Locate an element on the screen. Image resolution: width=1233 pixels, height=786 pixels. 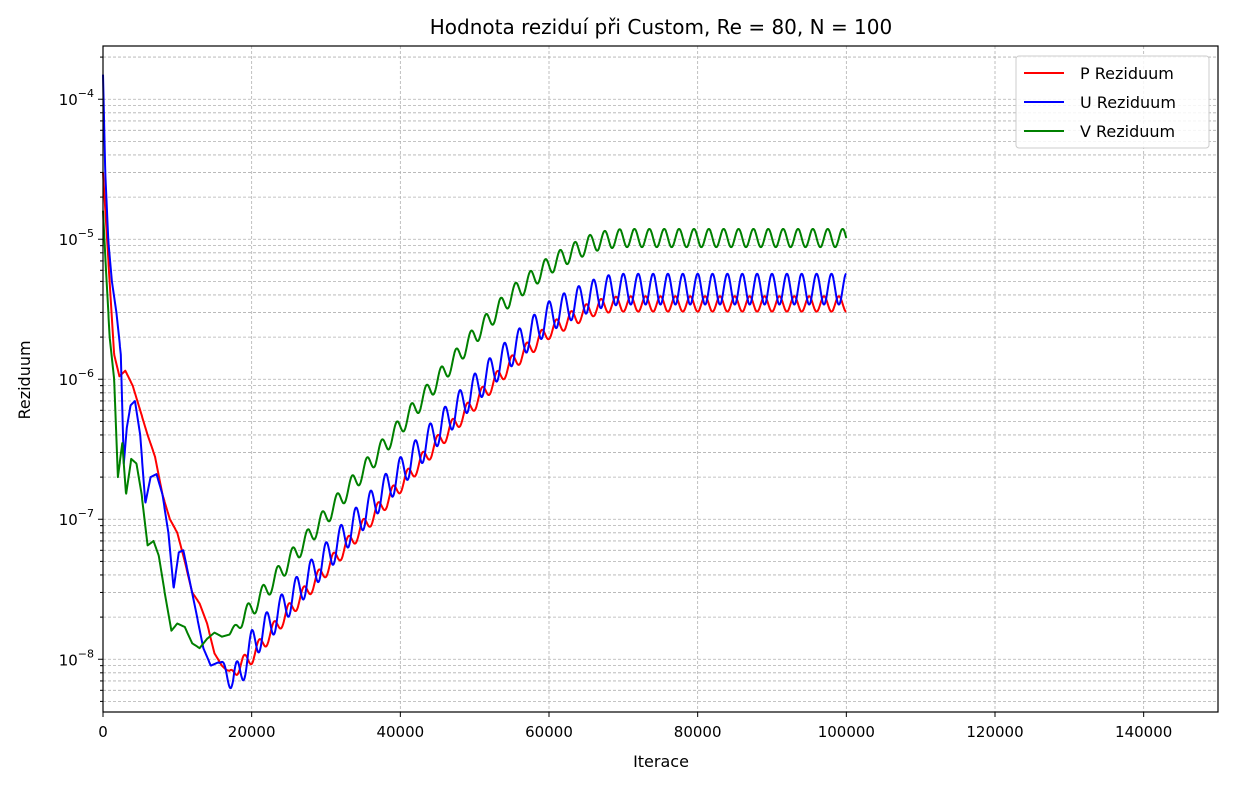
x-tick-label: 60000 is located at coordinates (549, 732).